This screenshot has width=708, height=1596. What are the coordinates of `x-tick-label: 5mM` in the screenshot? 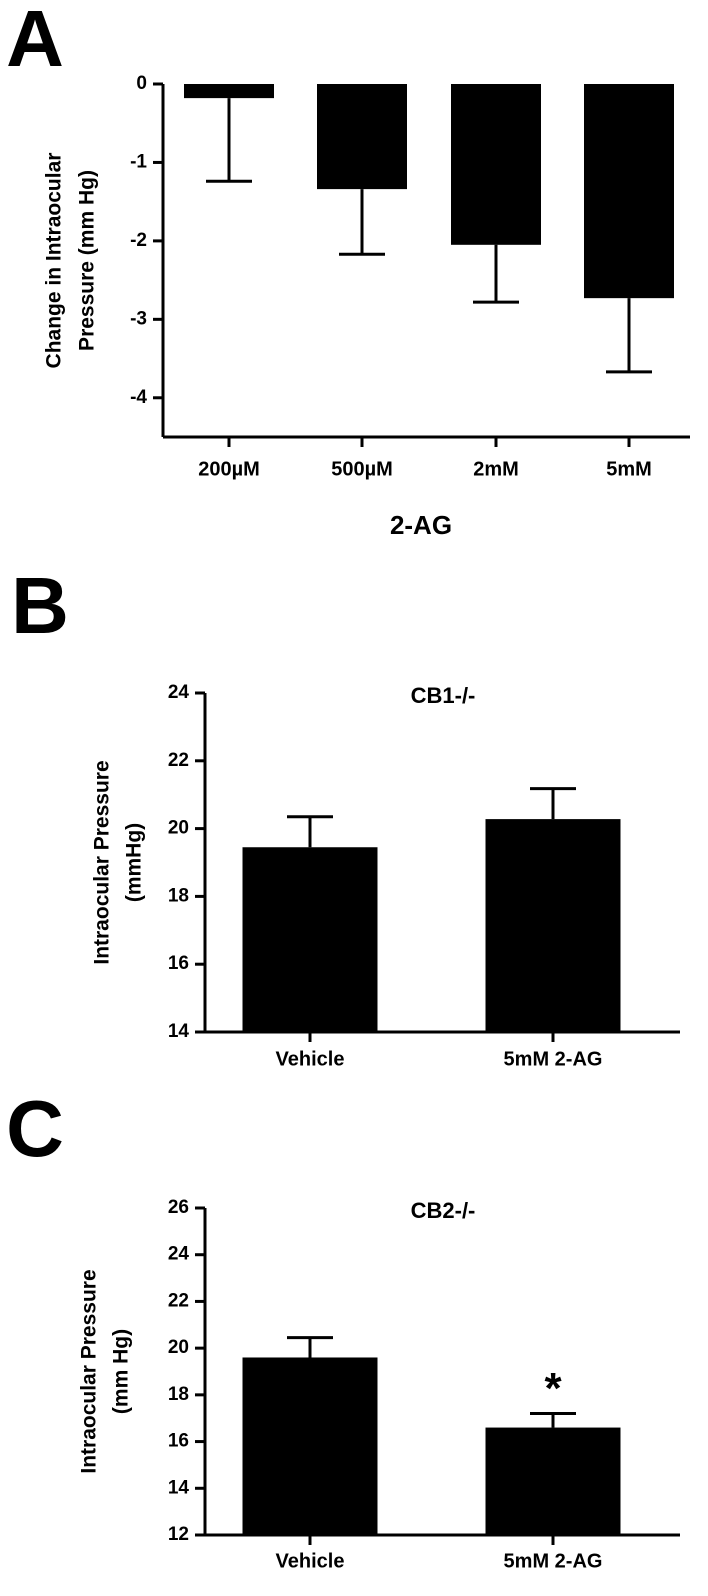 It's located at (629, 469).